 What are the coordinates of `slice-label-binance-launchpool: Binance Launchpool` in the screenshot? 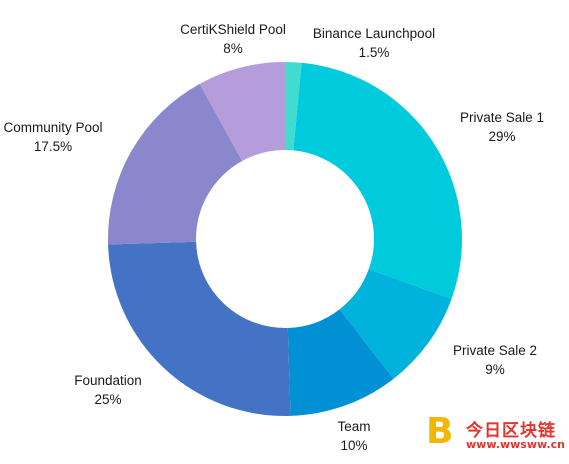 It's located at (374, 33).